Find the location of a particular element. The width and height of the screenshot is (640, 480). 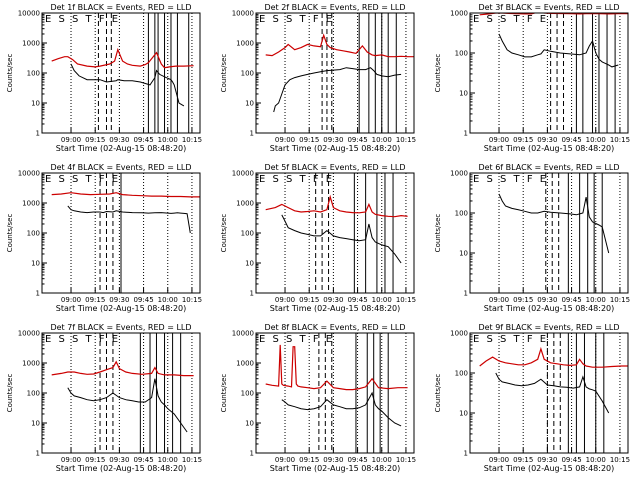

panel-title: Det 6f BLACK = Events, RED = LLD is located at coordinates (548, 167).